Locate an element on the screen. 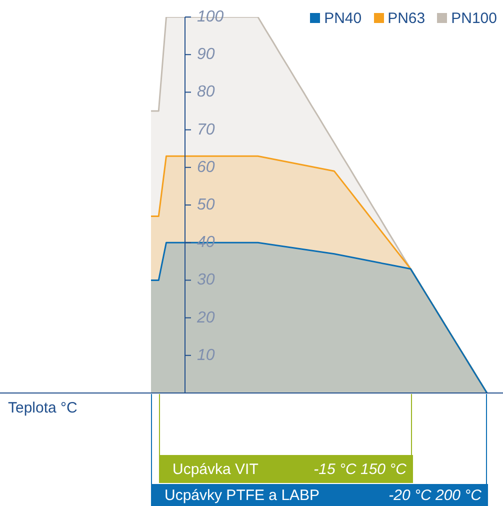 The height and width of the screenshot is (506, 503). legend-label: PN100 is located at coordinates (473, 18).